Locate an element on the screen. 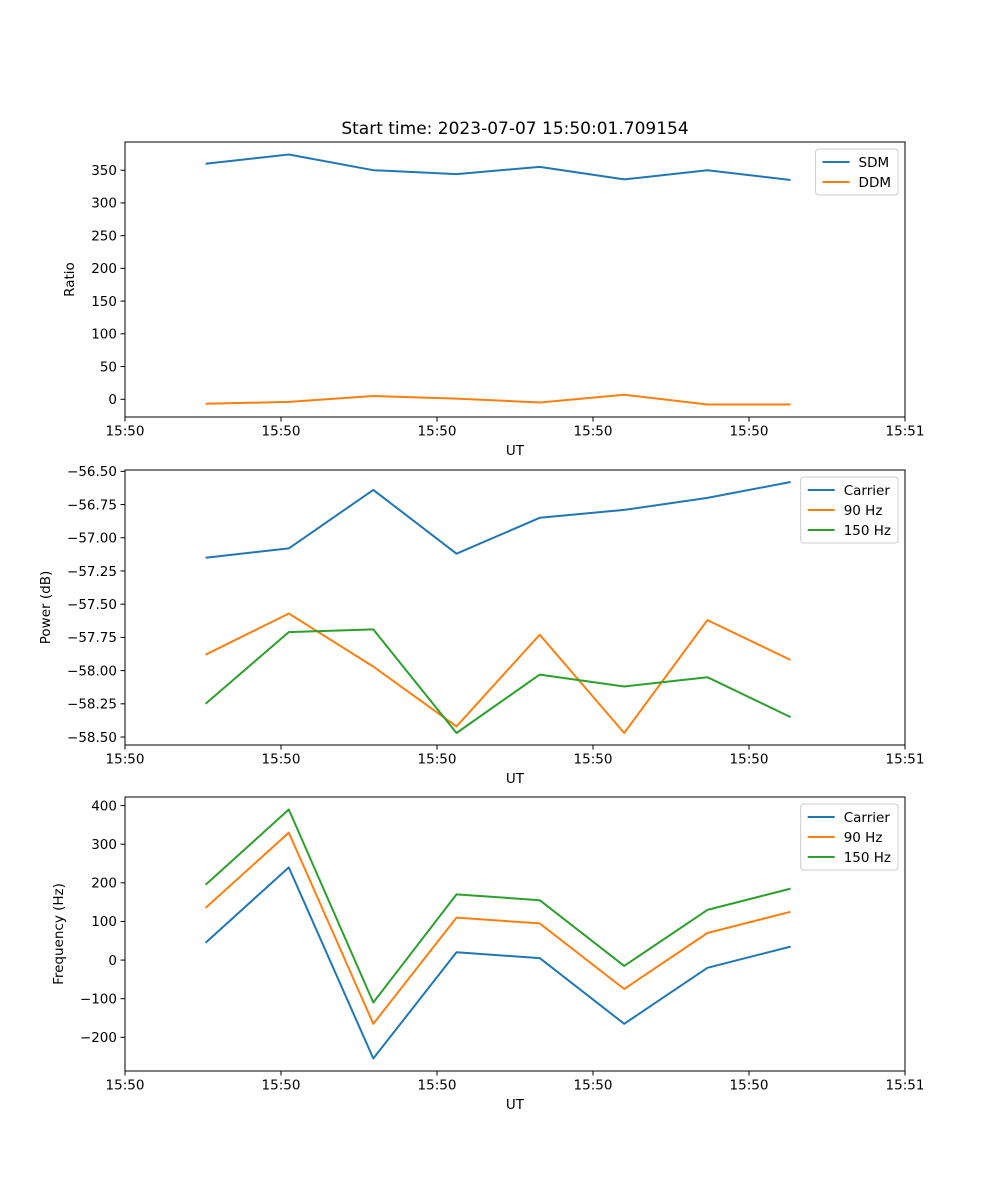 This screenshot has height=1200, width=1000. y-tick-label: −58.25 is located at coordinates (92, 705).